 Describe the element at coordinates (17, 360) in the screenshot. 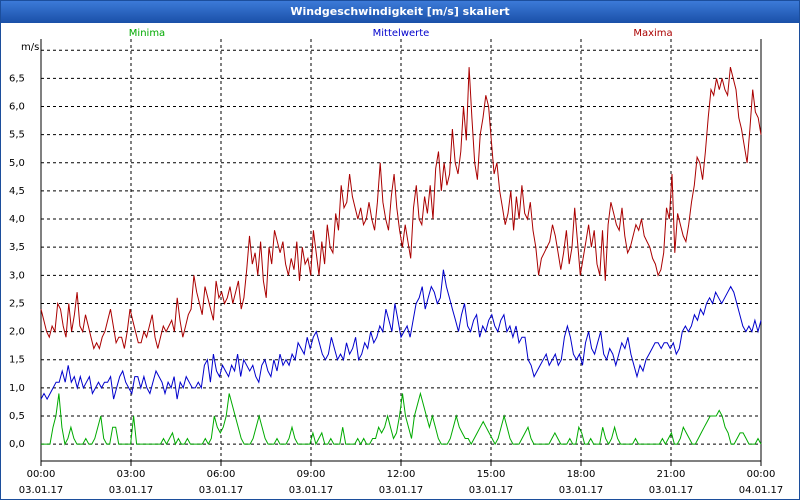

I see `y-tick-label: 1,5` at that location.